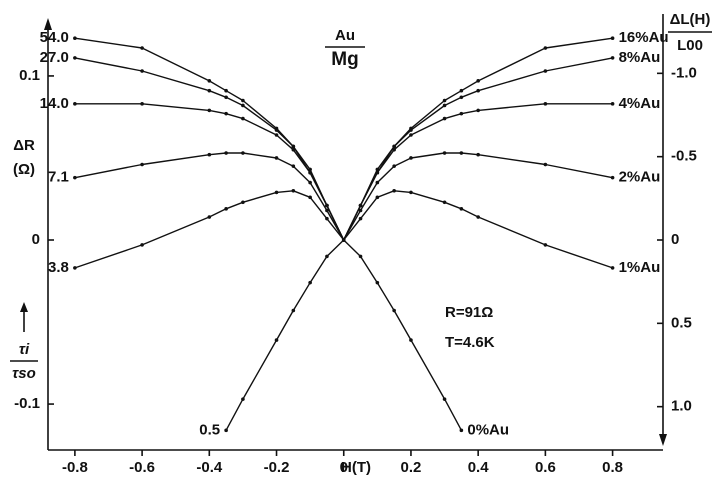  I want to click on y2-tick-label: 0.5, so click(681, 322).